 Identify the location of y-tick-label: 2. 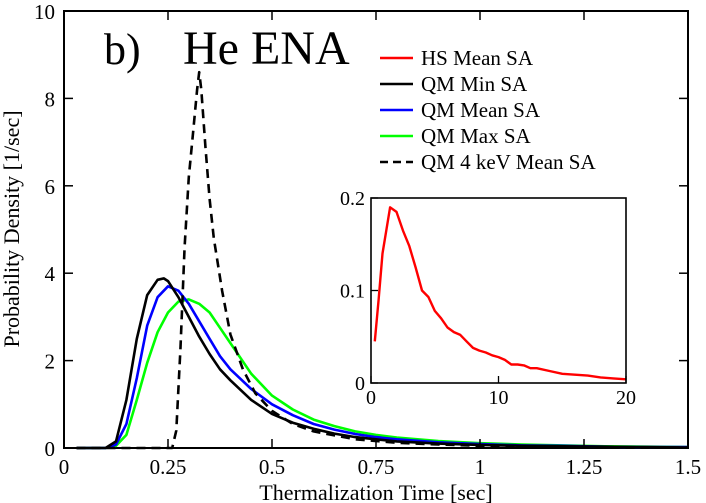
(50, 362).